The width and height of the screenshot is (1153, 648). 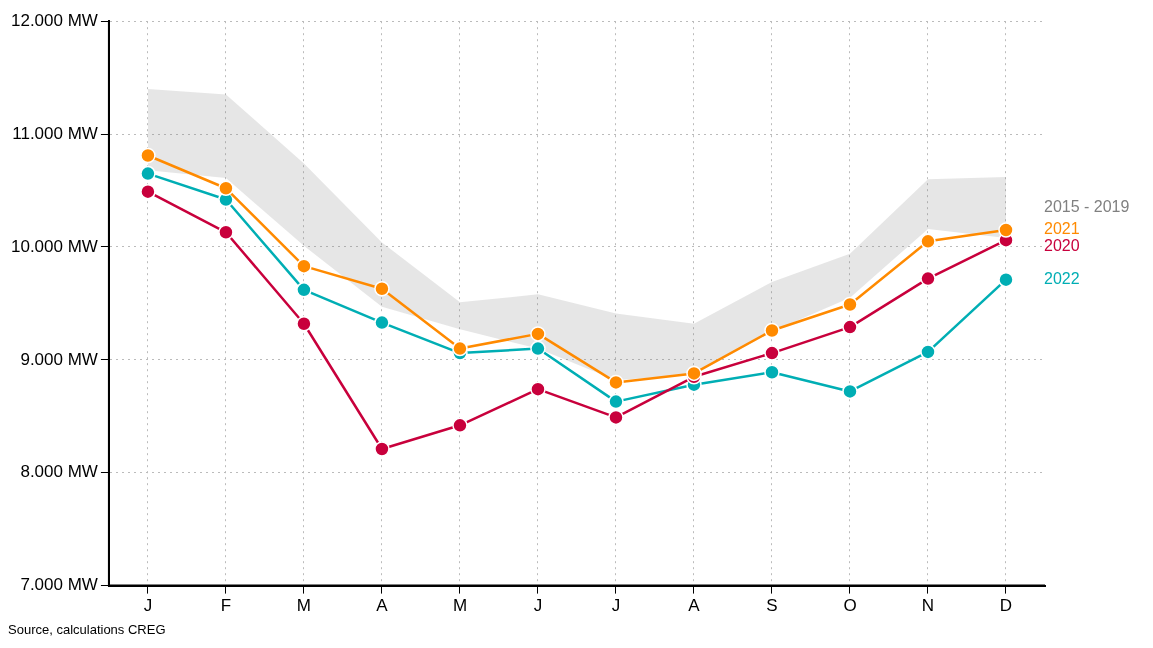 What do you see at coordinates (928, 606) in the screenshot?
I see `x-tick-label: N` at bounding box center [928, 606].